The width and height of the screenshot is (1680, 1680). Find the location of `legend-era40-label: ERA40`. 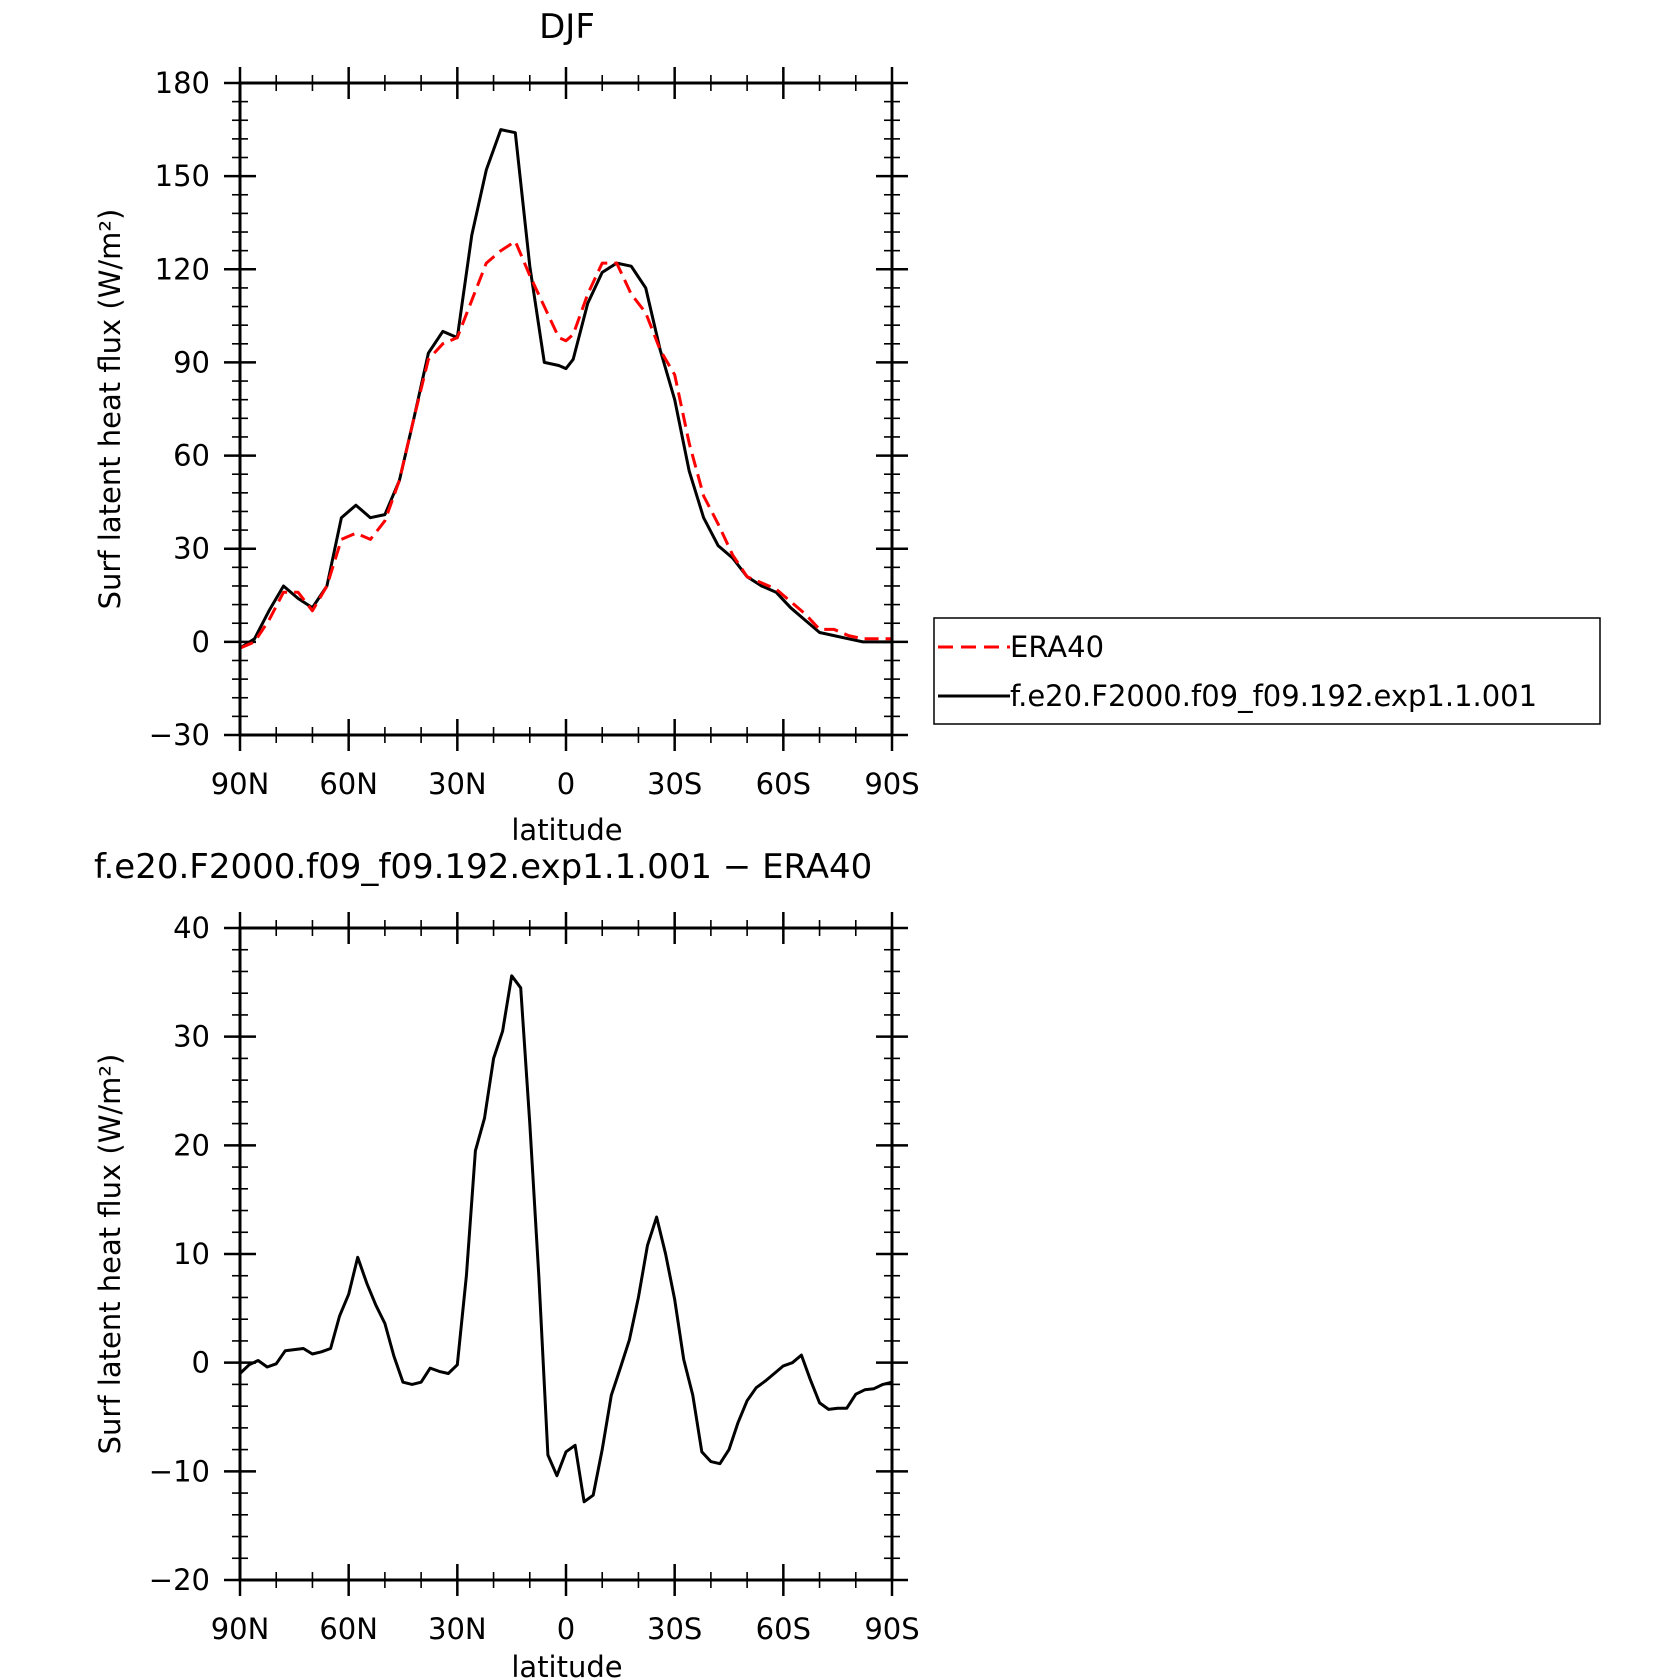

legend-era40-label: ERA40 is located at coordinates (1057, 647).